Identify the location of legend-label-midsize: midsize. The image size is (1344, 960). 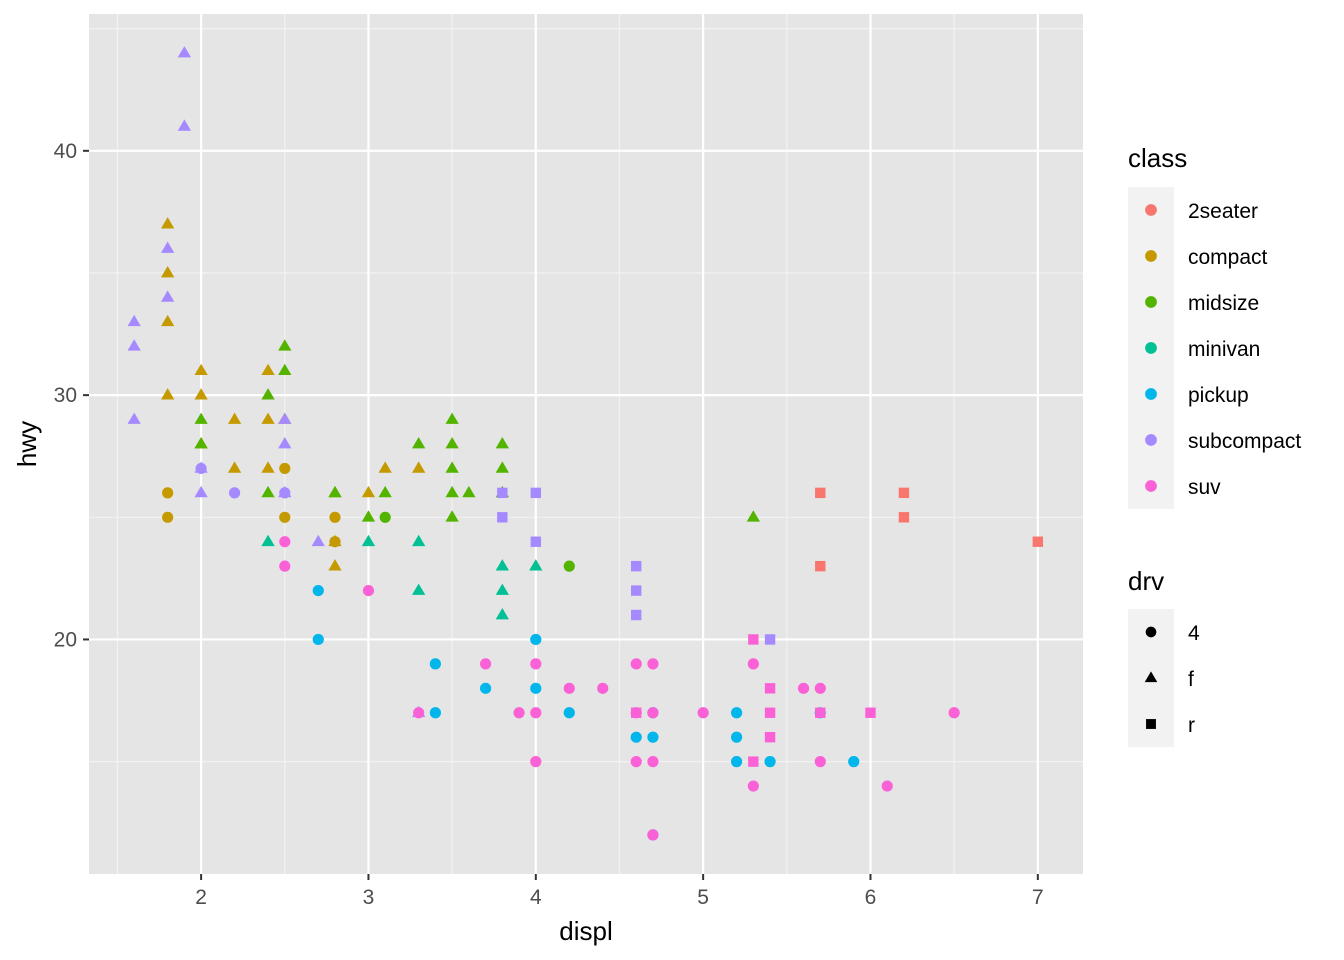
(1223, 303).